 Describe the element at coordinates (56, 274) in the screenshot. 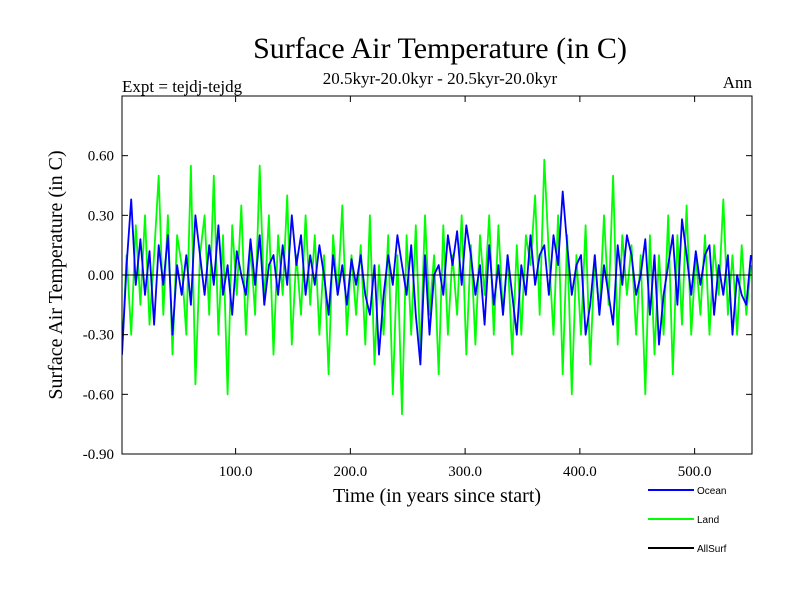

I see `y-axis-label: Surface Air Temperature (in C)` at that location.